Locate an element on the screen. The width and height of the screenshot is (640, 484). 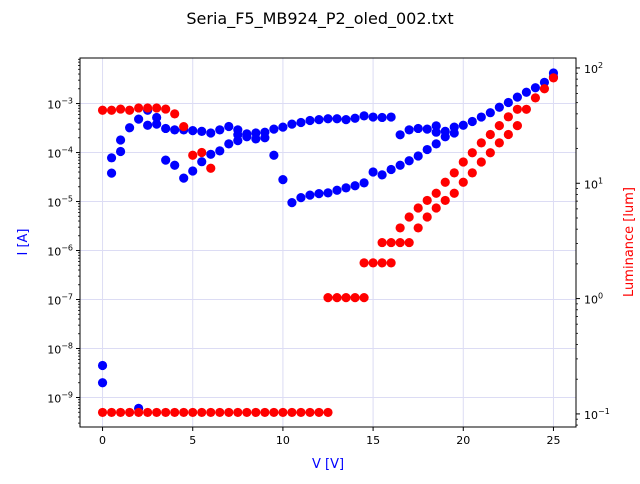
chart-title: Seria_F5_MB924_P2_oled_002.txt is located at coordinates (319, 19).